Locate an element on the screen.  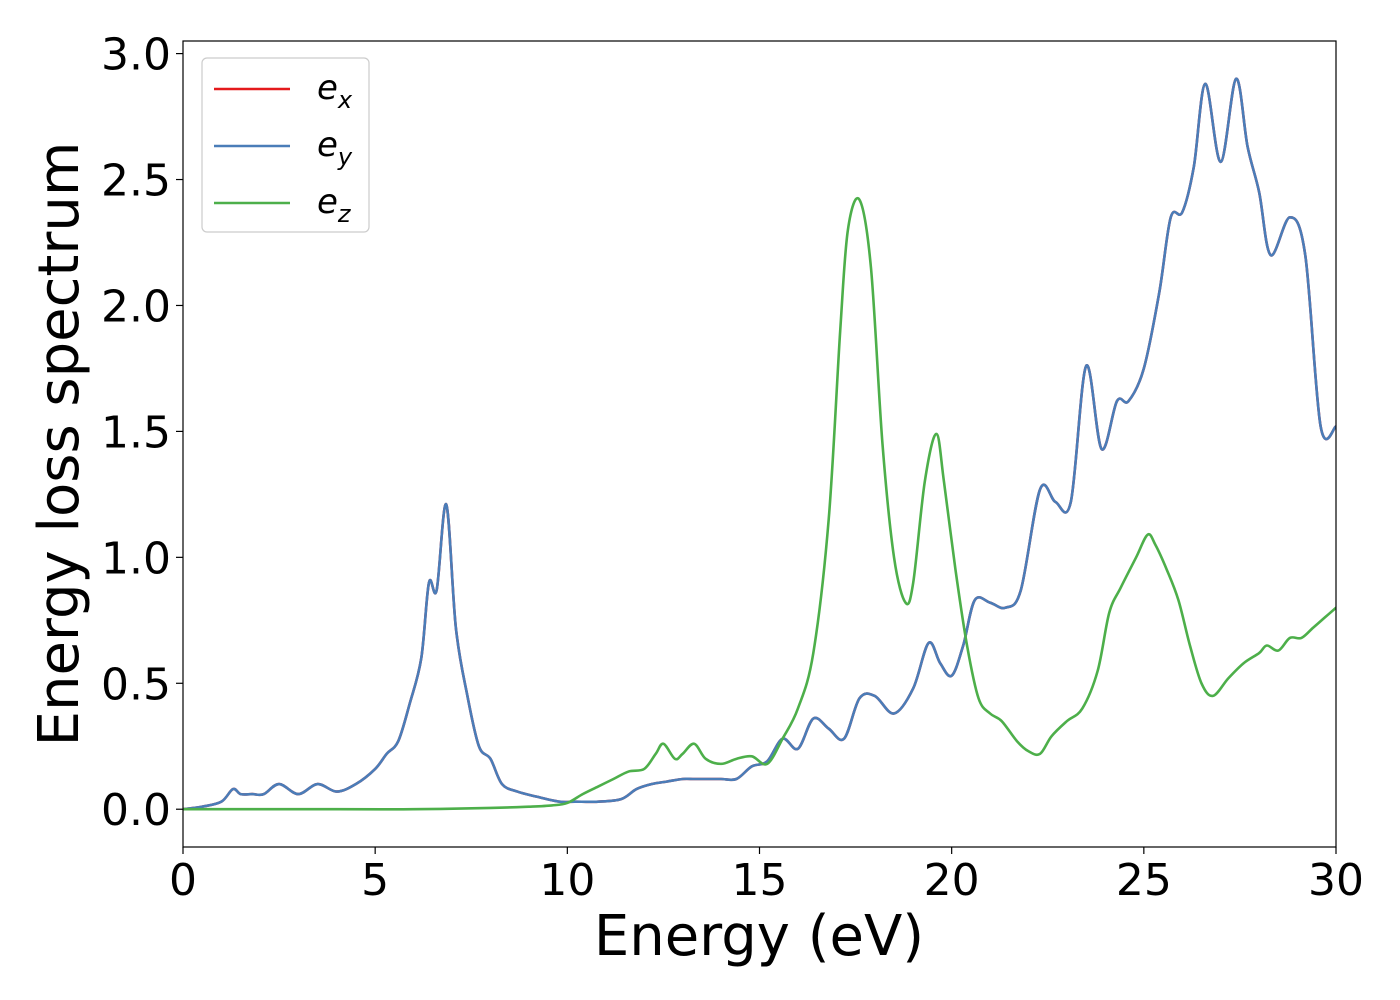
y-tick-label: 3.0 is located at coordinates (136, 55).